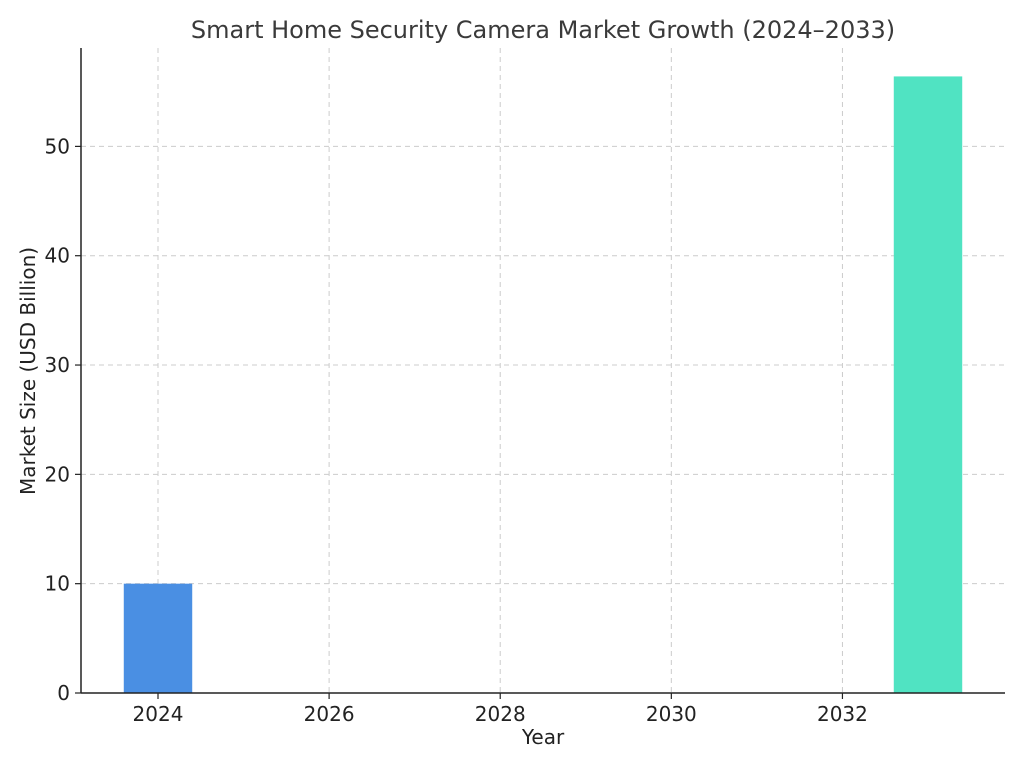 This screenshot has height=768, width=1024. Describe the element at coordinates (842, 714) in the screenshot. I see `x-tick-label: 2032` at that location.